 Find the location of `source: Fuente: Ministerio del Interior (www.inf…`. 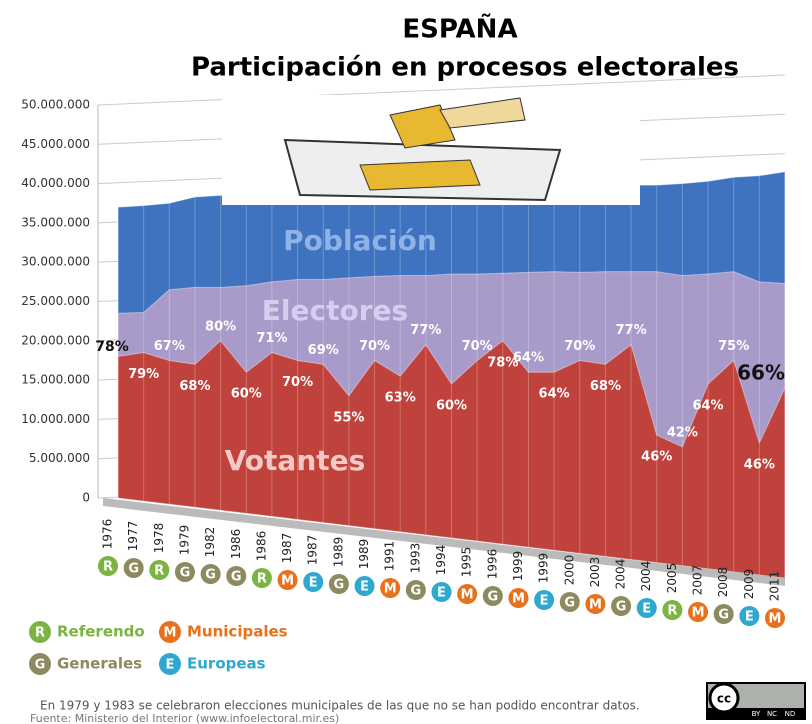

source: Fuente: Ministerio del Interior (www.inf… is located at coordinates (184, 718).